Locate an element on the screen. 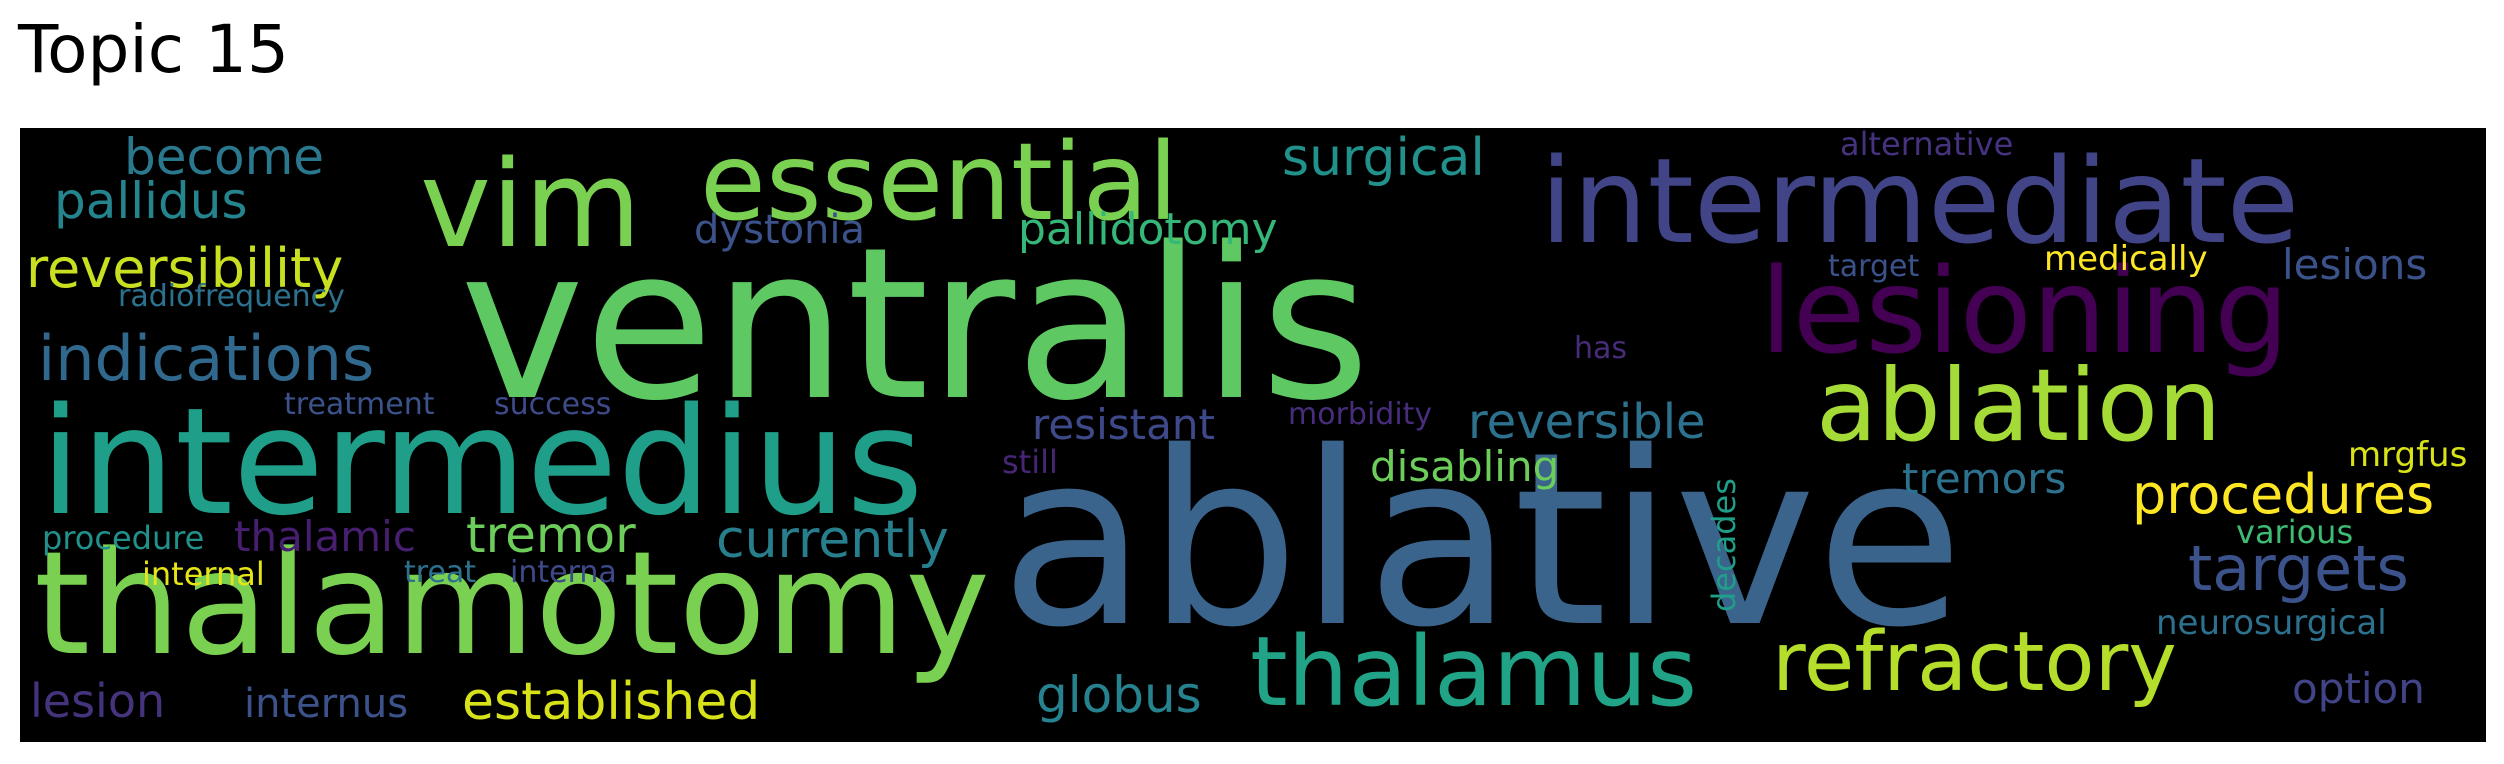 The height and width of the screenshot is (764, 2504). word: ablative is located at coordinates (1482, 540).